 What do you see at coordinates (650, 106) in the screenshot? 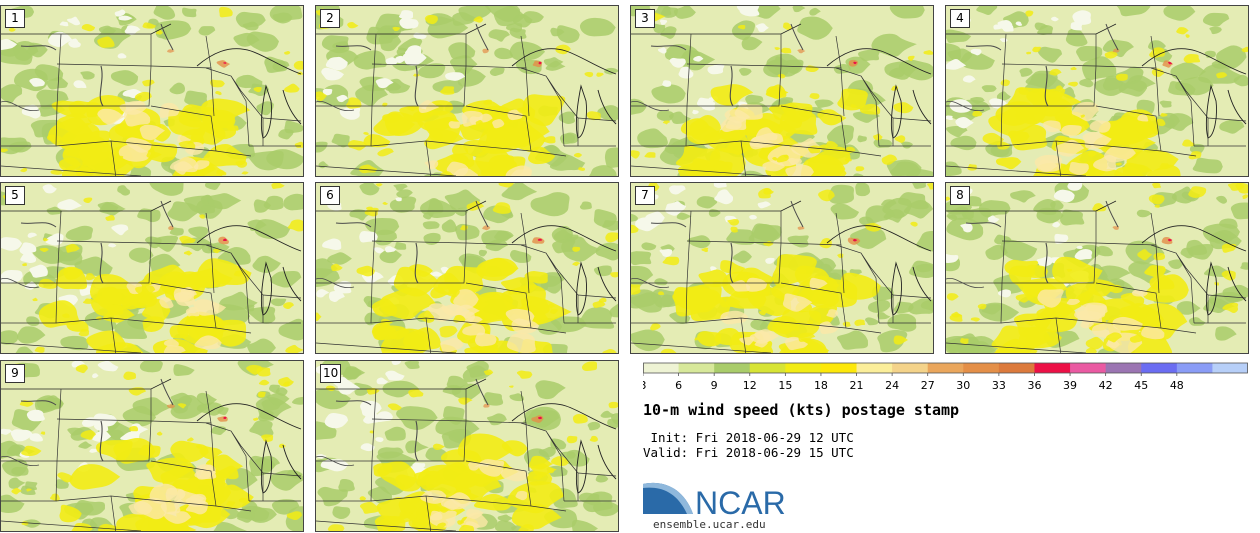
I see `river` at bounding box center [650, 106].